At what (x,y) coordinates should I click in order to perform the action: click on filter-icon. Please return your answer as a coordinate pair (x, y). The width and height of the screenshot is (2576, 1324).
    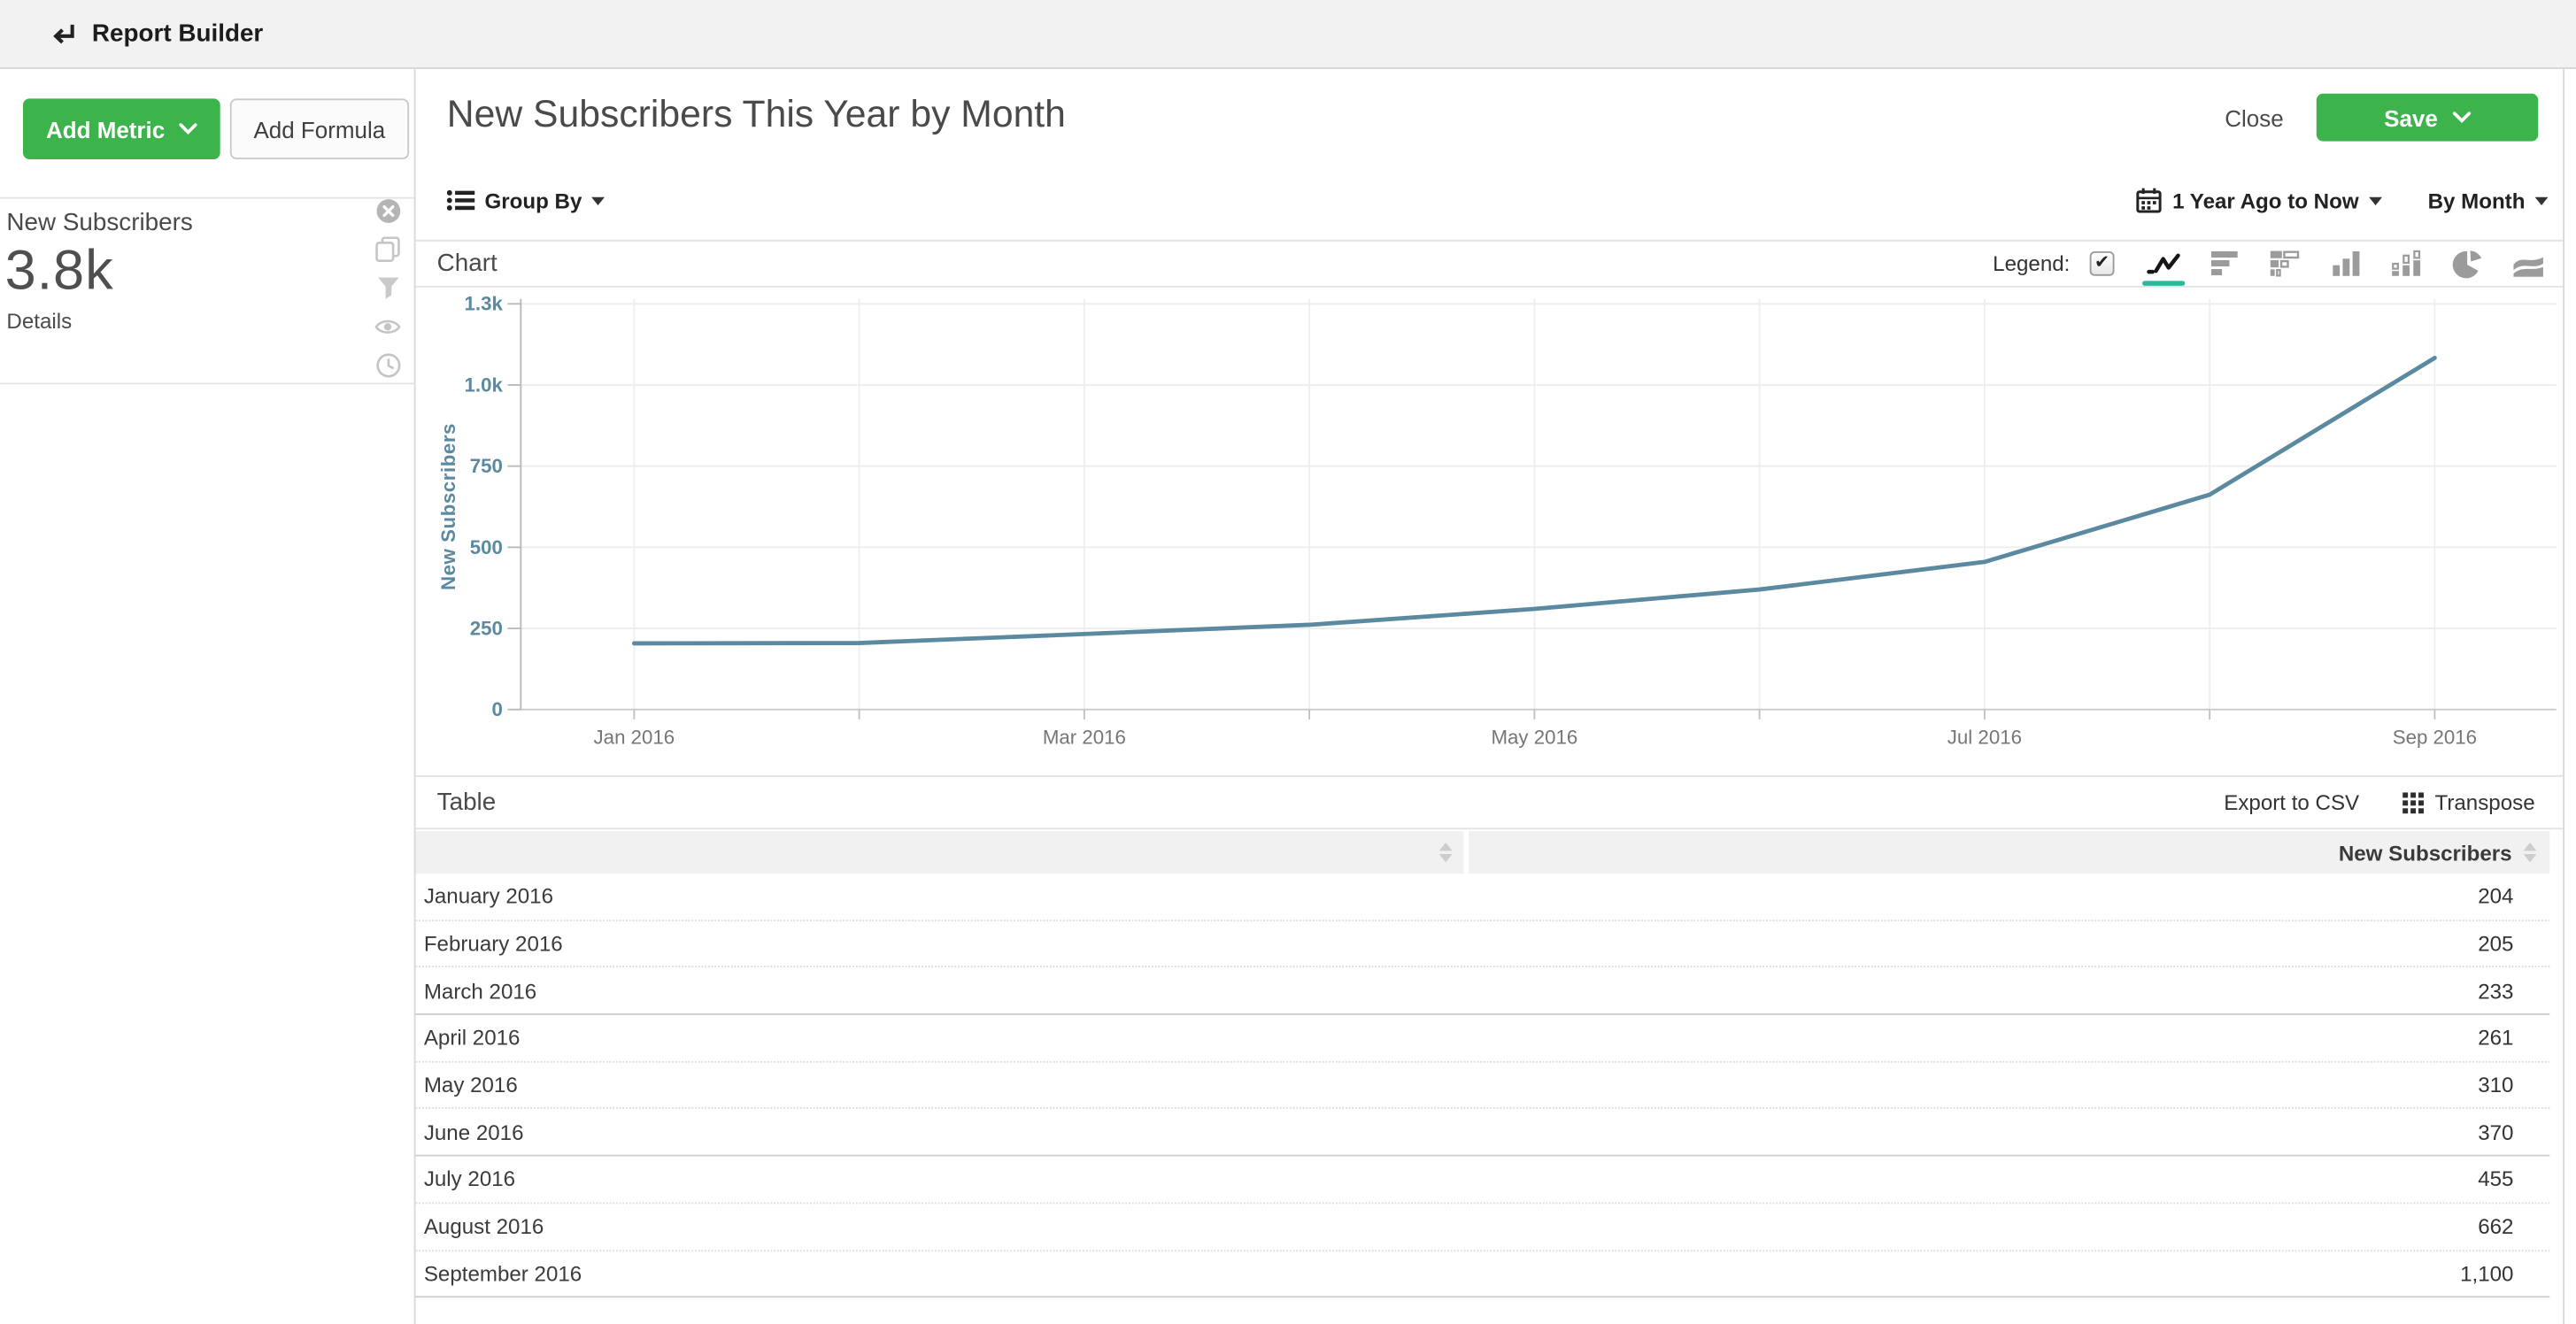
    Looking at the image, I should click on (387, 287).